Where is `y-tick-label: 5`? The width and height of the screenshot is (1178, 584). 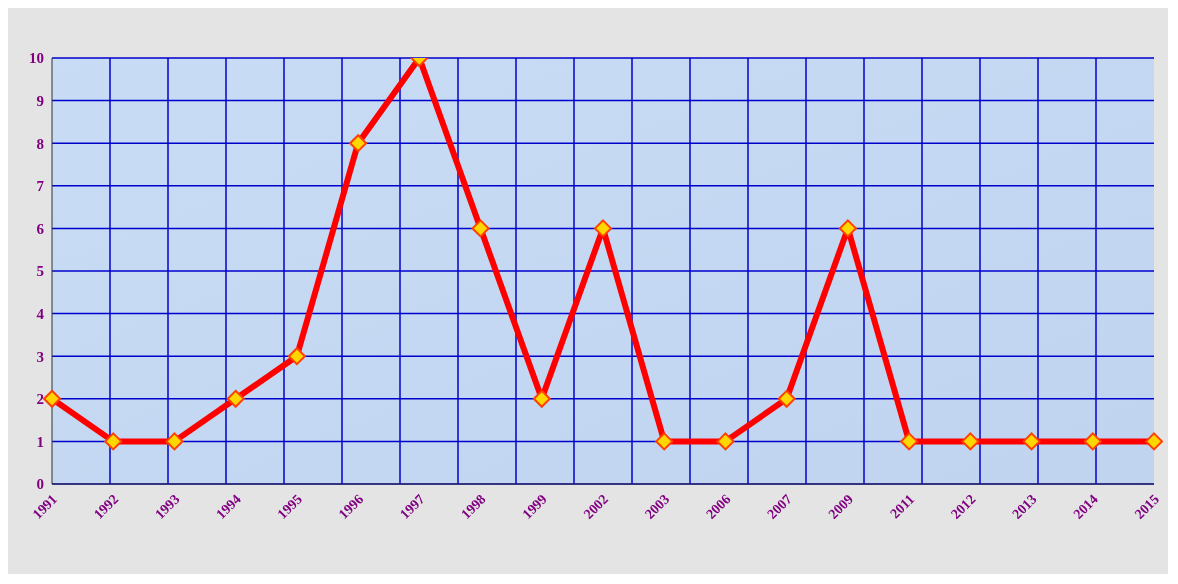
y-tick-label: 5 is located at coordinates (40, 271).